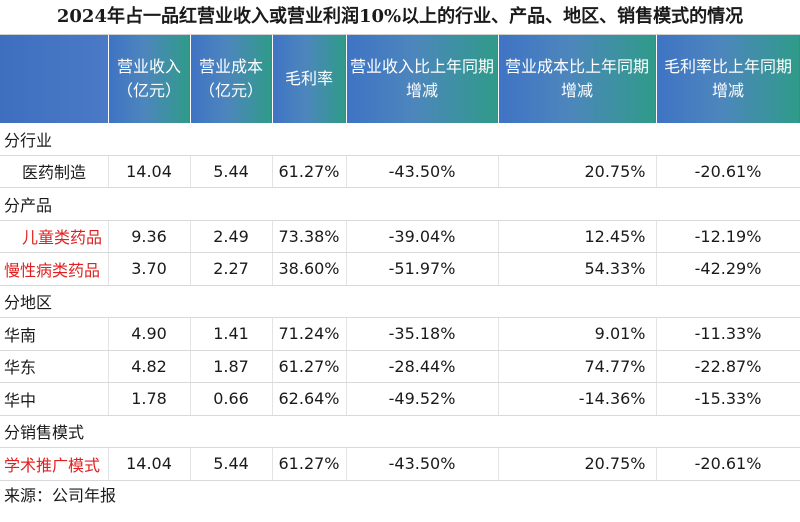 The image size is (800, 522). Describe the element at coordinates (231, 269) in the screenshot. I see `cost-cell: 2.27` at that location.